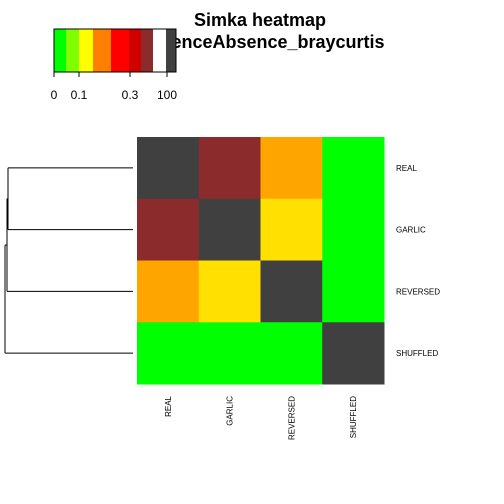  Describe the element at coordinates (406, 168) in the screenshot. I see `row-label: REAL` at that location.